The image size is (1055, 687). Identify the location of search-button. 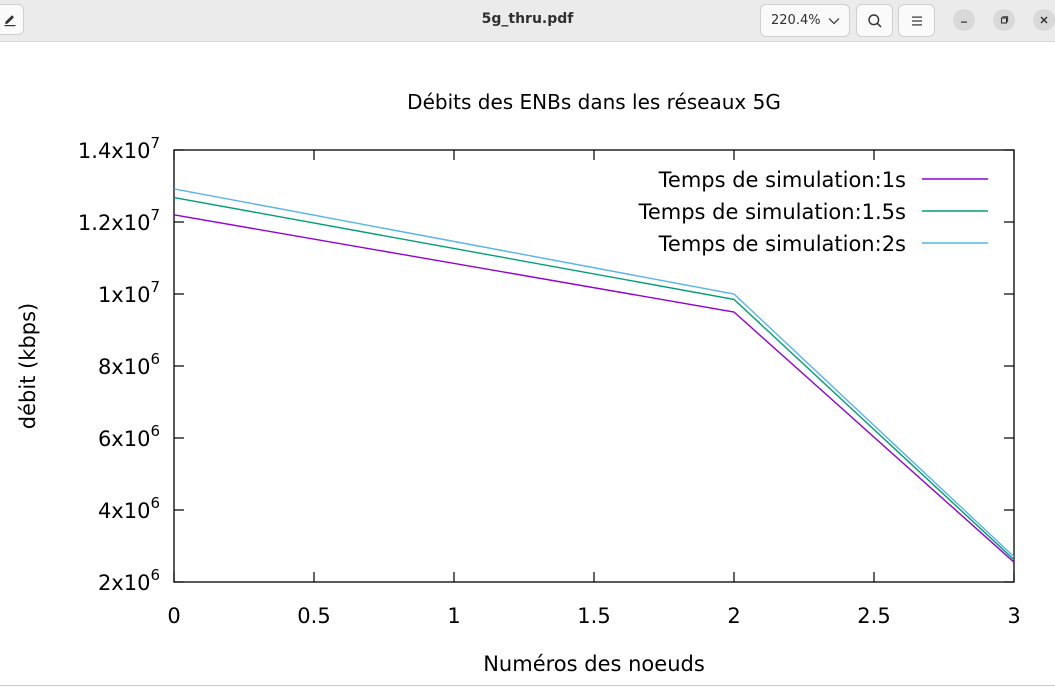
(874, 20).